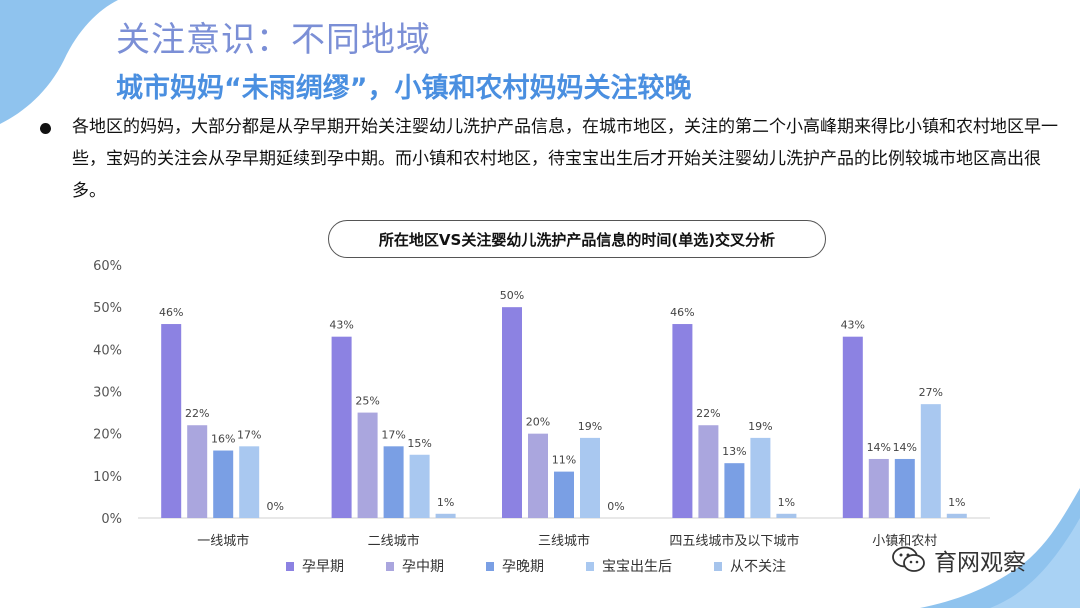  I want to click on y-tick-label: 50%, so click(107, 308).